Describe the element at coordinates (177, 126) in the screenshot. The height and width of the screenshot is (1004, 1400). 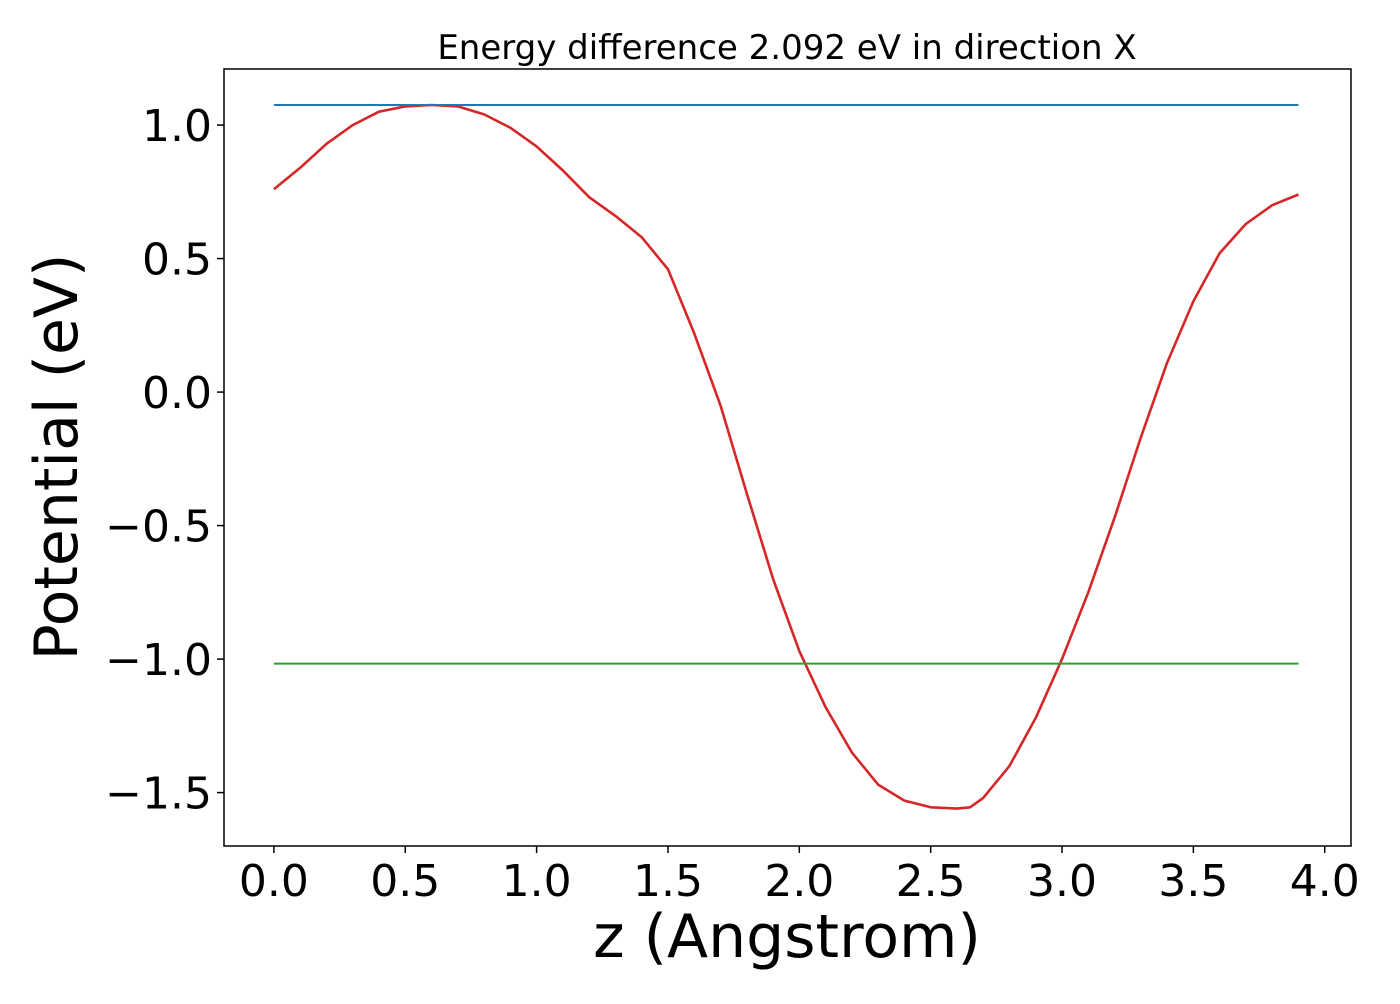
I see `y-tick-label: 1.0` at that location.